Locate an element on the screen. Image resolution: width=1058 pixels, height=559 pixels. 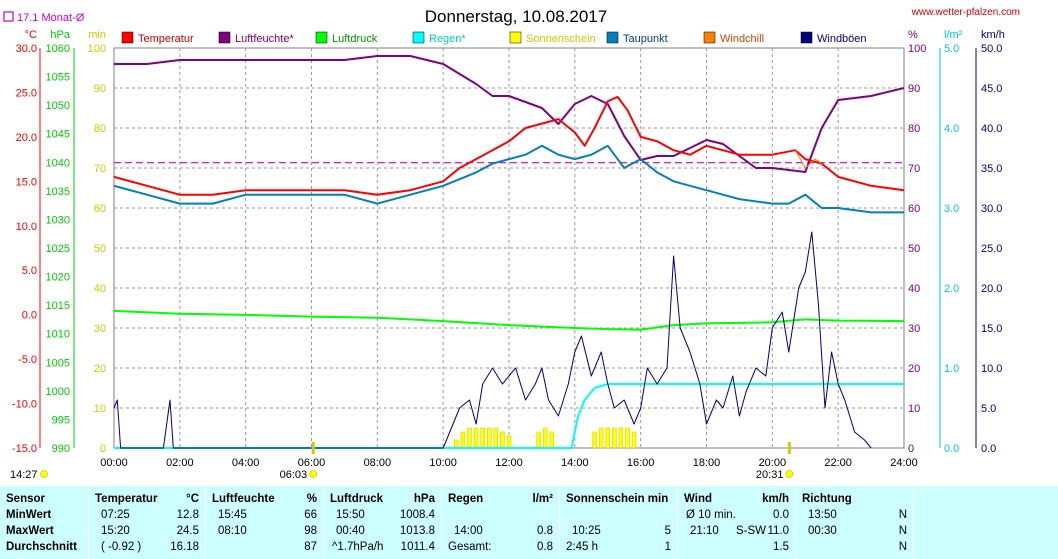
temp-axis-unit: °C is located at coordinates (31, 35).